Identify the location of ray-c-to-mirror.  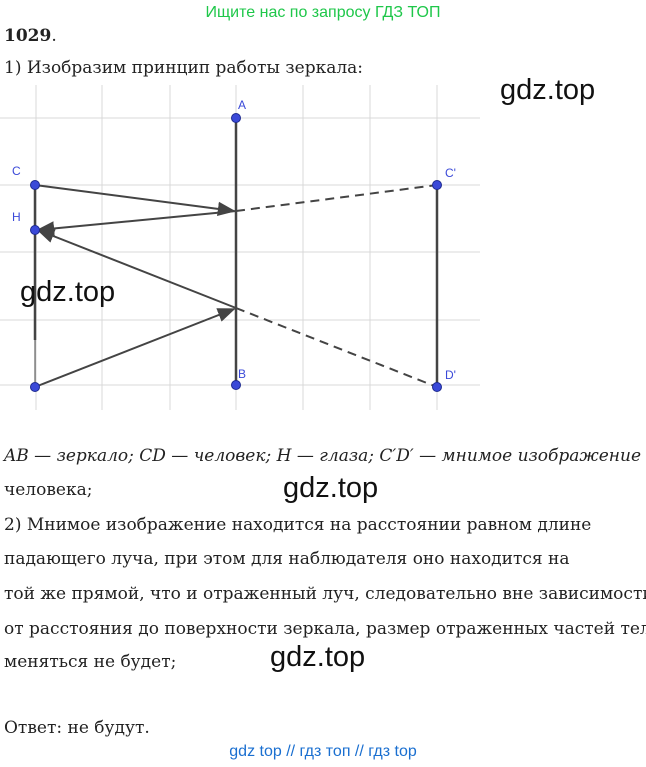
(135, 200).